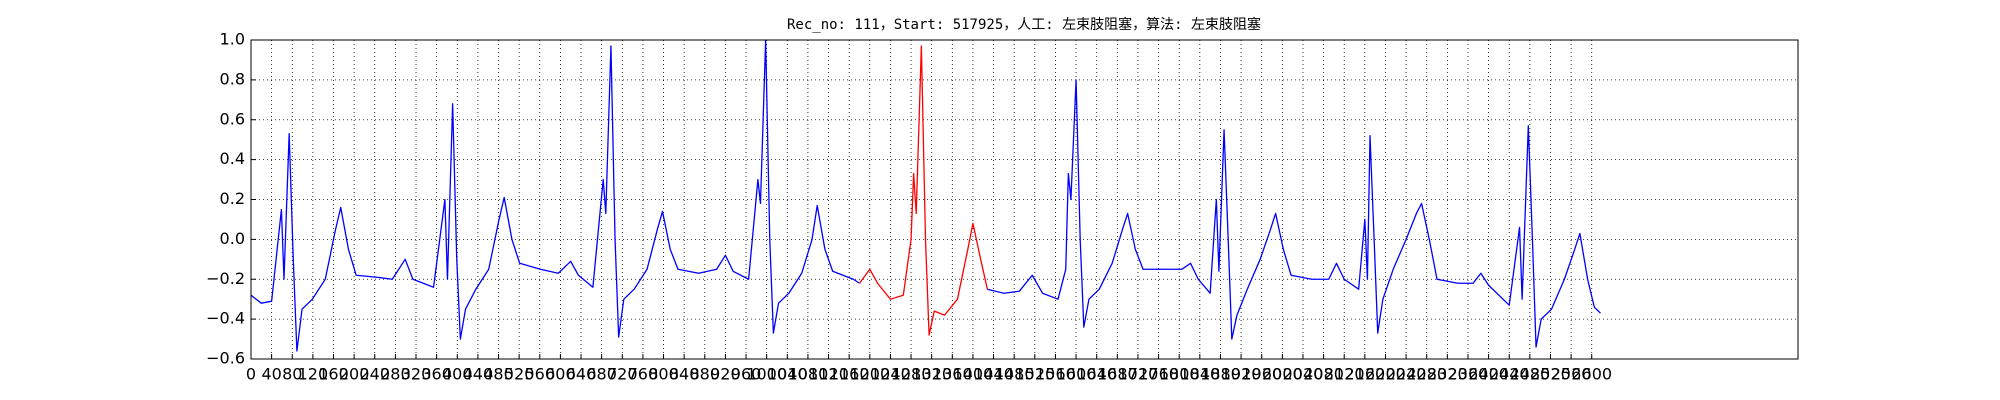 The width and height of the screenshot is (2000, 400). Describe the element at coordinates (849, 374) in the screenshot. I see `x-tick-label: 1160` at that location.